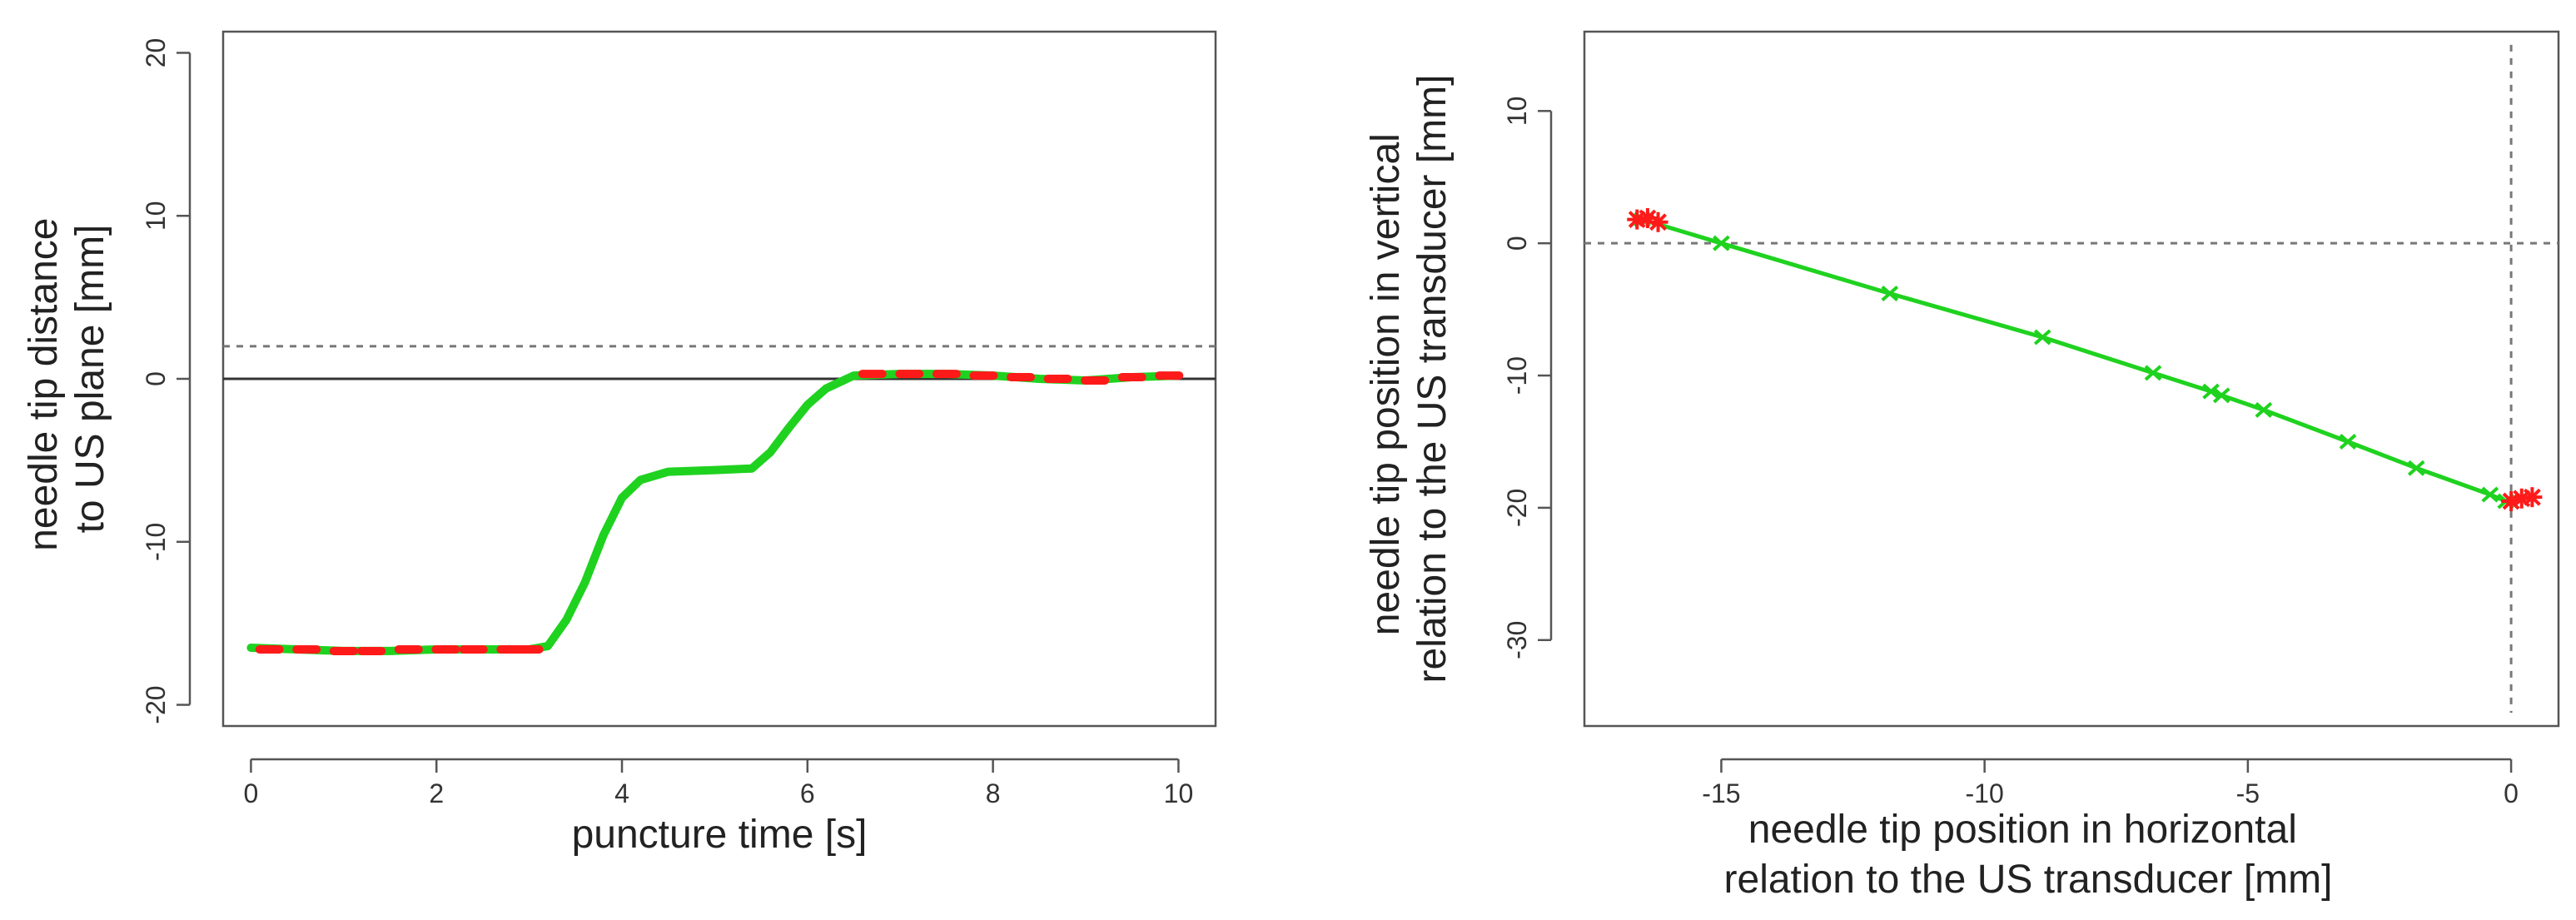 Image resolution: width=2576 pixels, height=920 pixels. What do you see at coordinates (1985, 793) in the screenshot?
I see `right-x-tick-label--10: -10` at bounding box center [1985, 793].